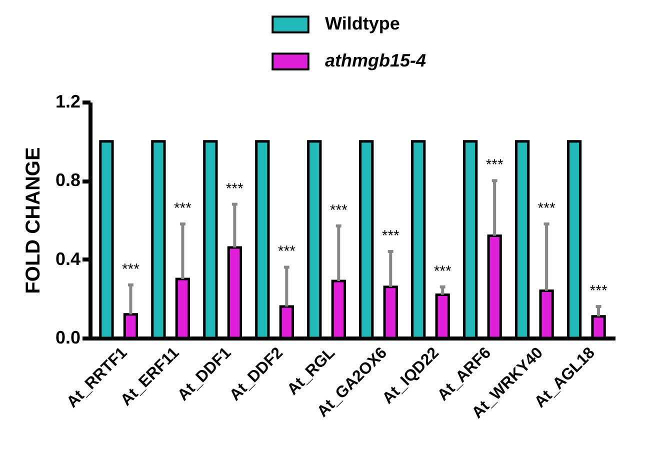 The width and height of the screenshot is (651, 466). I want to click on legend-label: Wildtype, so click(362, 24).